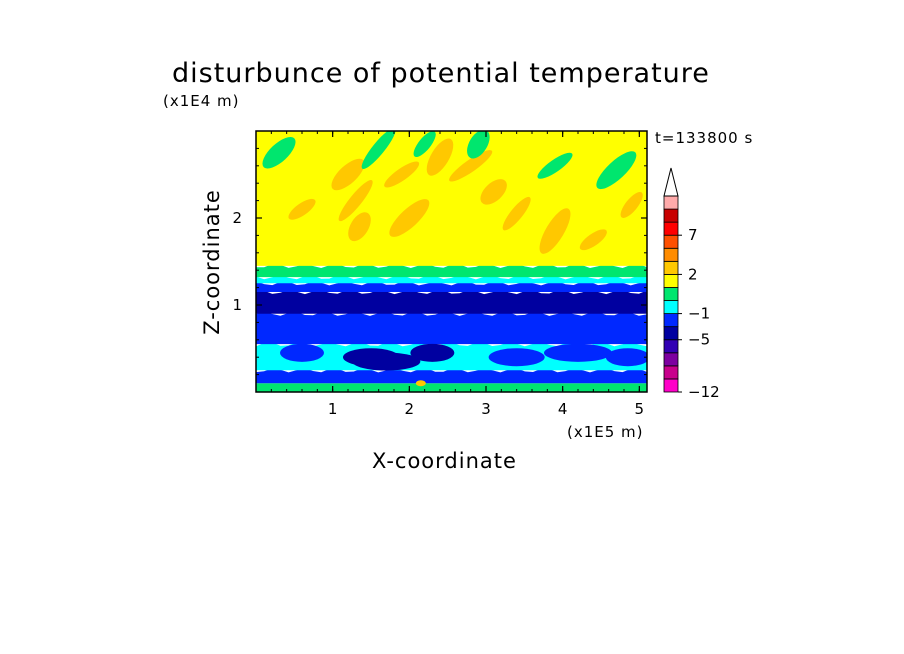  Describe the element at coordinates (237, 305) in the screenshot. I see `y-tick-label: 1` at that location.